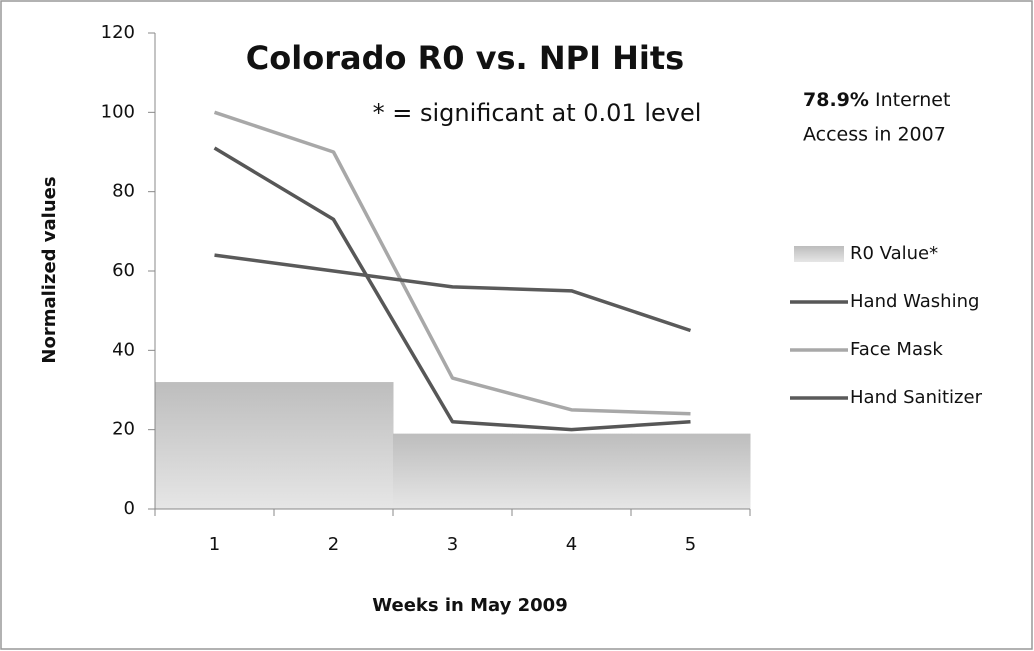 The height and width of the screenshot is (651, 1034). What do you see at coordinates (896, 349) in the screenshot?
I see `legend-label: Face Mask` at bounding box center [896, 349].